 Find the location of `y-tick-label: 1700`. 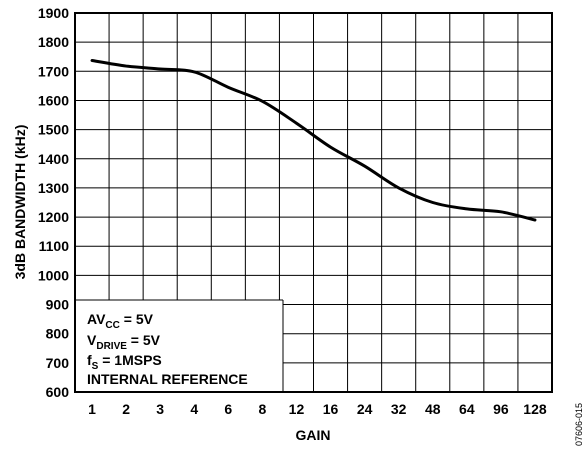

y-tick-label: 1700 is located at coordinates (53, 71).